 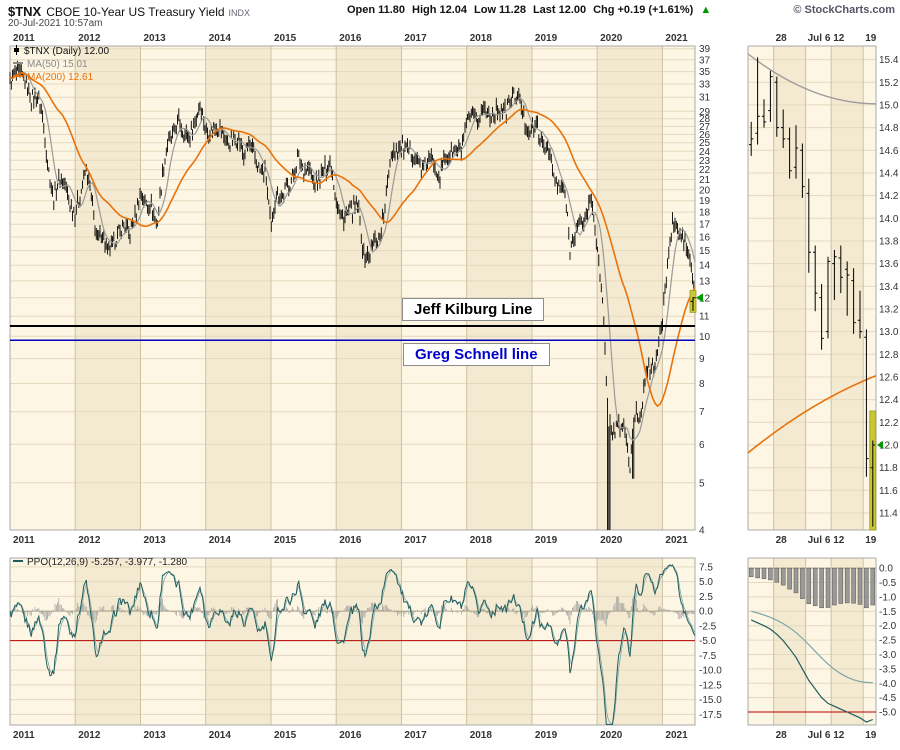 I want to click on svg-text: -3.5, so click(x=888, y=669).